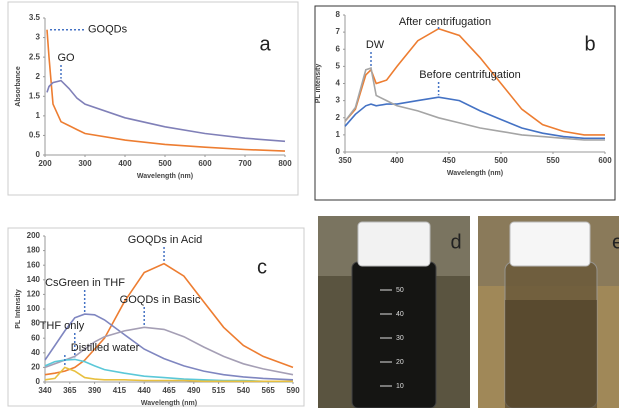 Image resolution: width=619 pixels, height=408 pixels. I want to click on y-tick-label: 6, so click(338, 48).